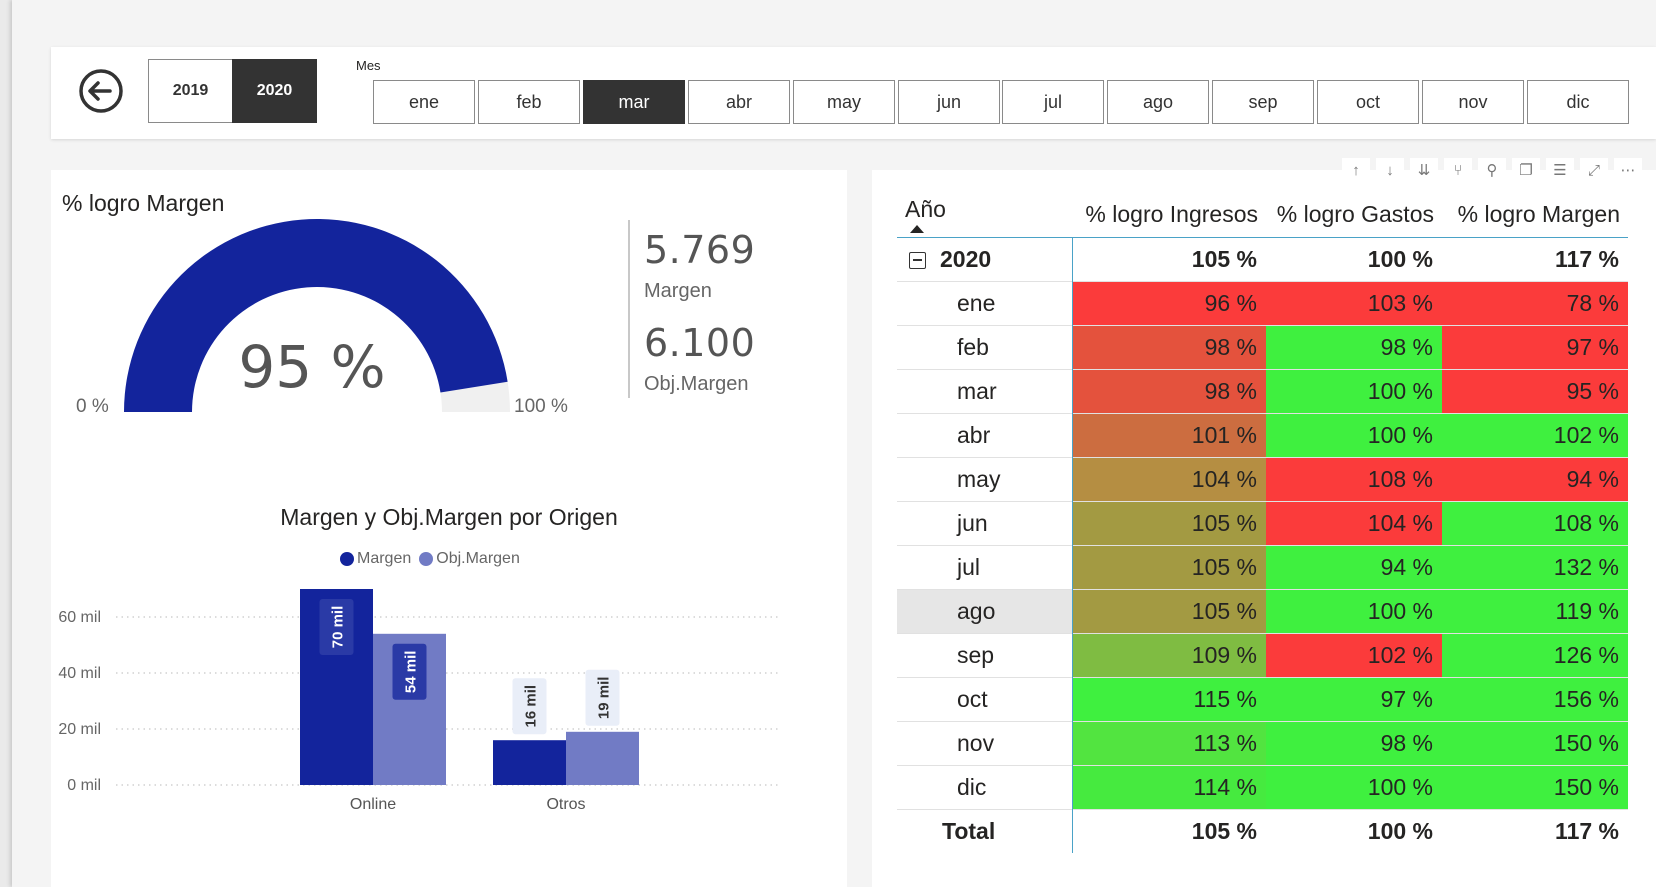  I want to click on filter-icon: ☰, so click(1560, 170).